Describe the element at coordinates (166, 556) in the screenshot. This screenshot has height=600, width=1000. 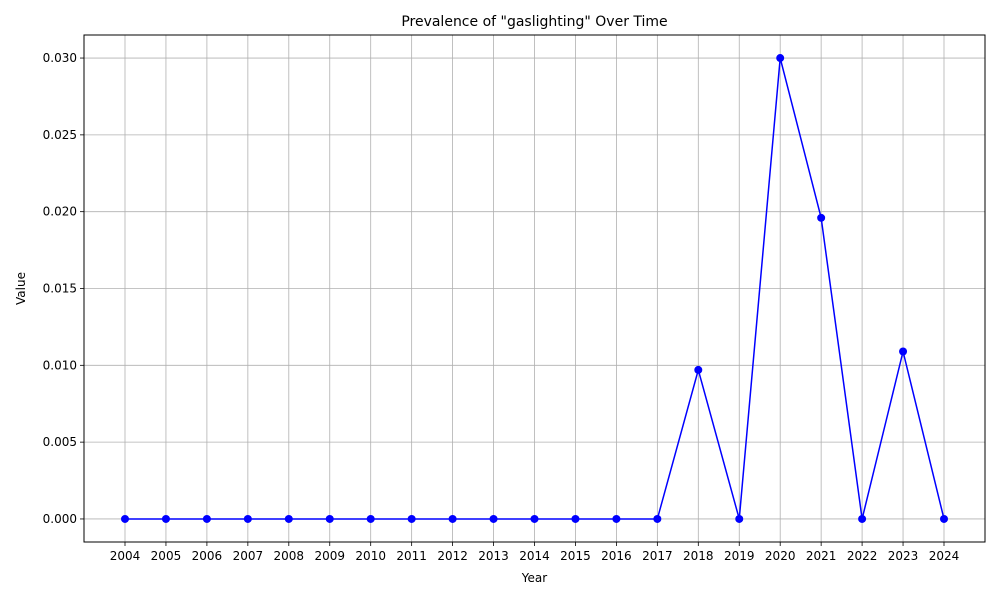
I see `x-tick-label: 2005` at that location.